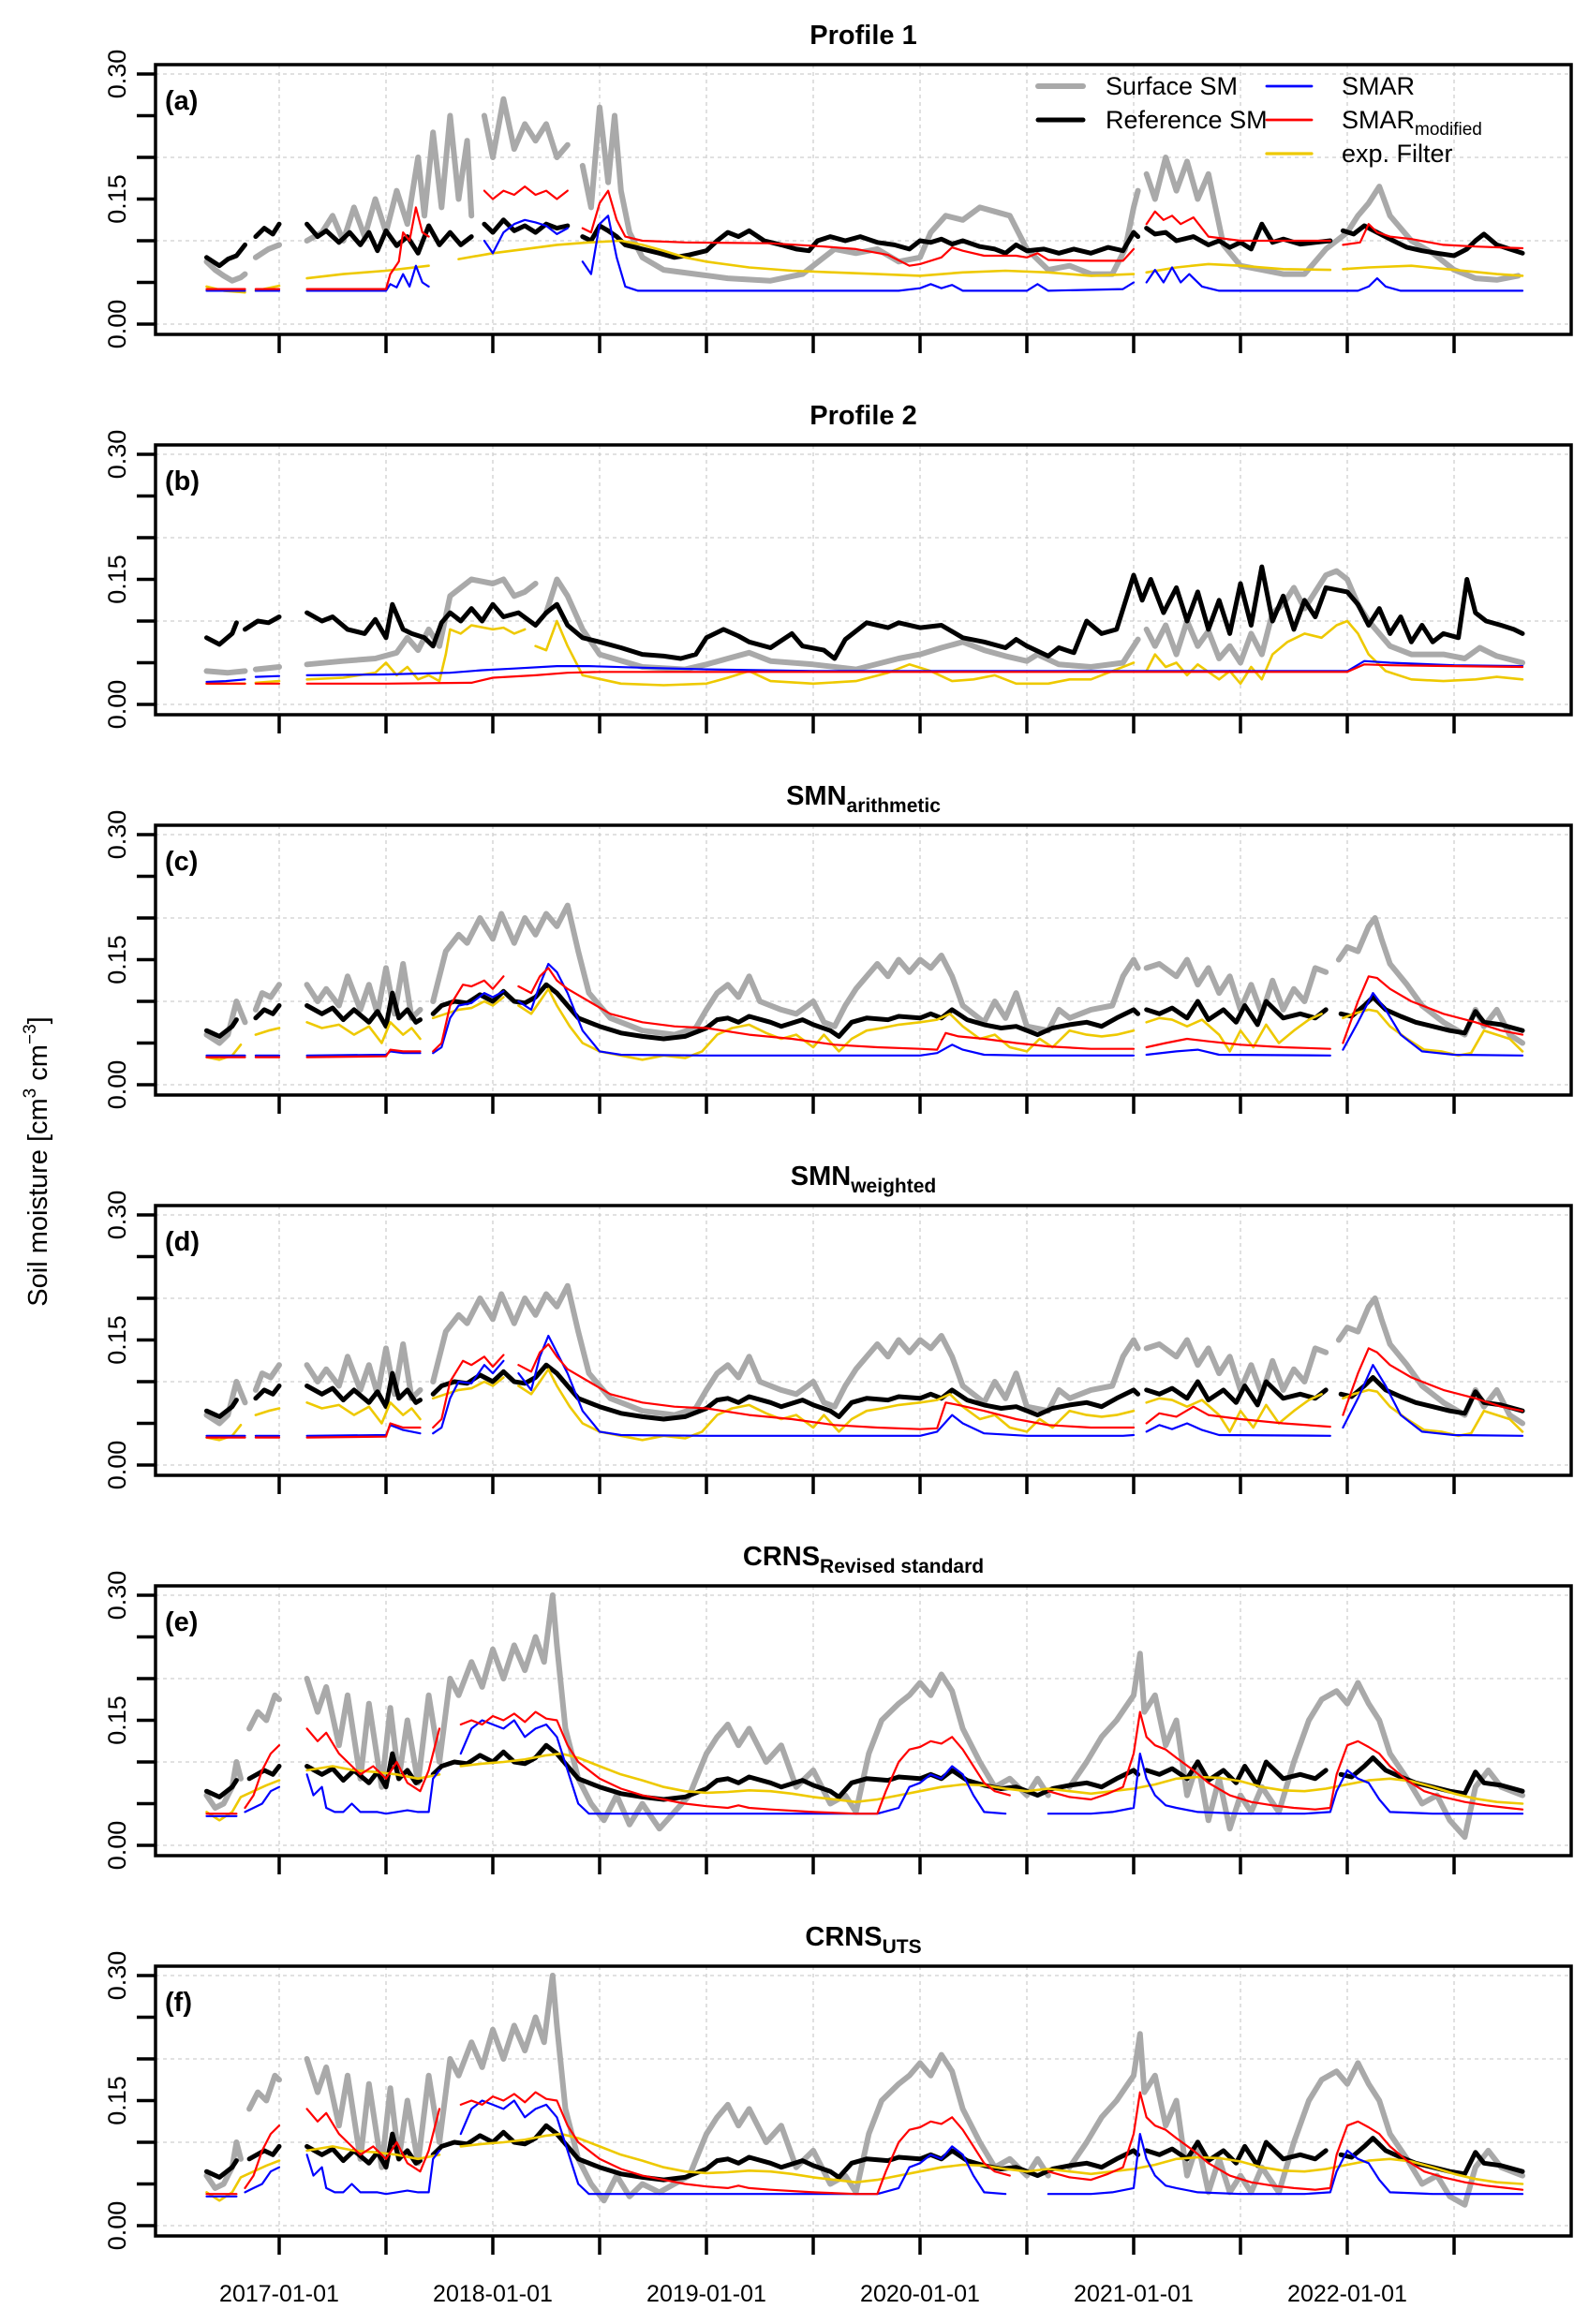 Image resolution: width=1589 pixels, height=2324 pixels. I want to click on panel-label: (f), so click(178, 2003).